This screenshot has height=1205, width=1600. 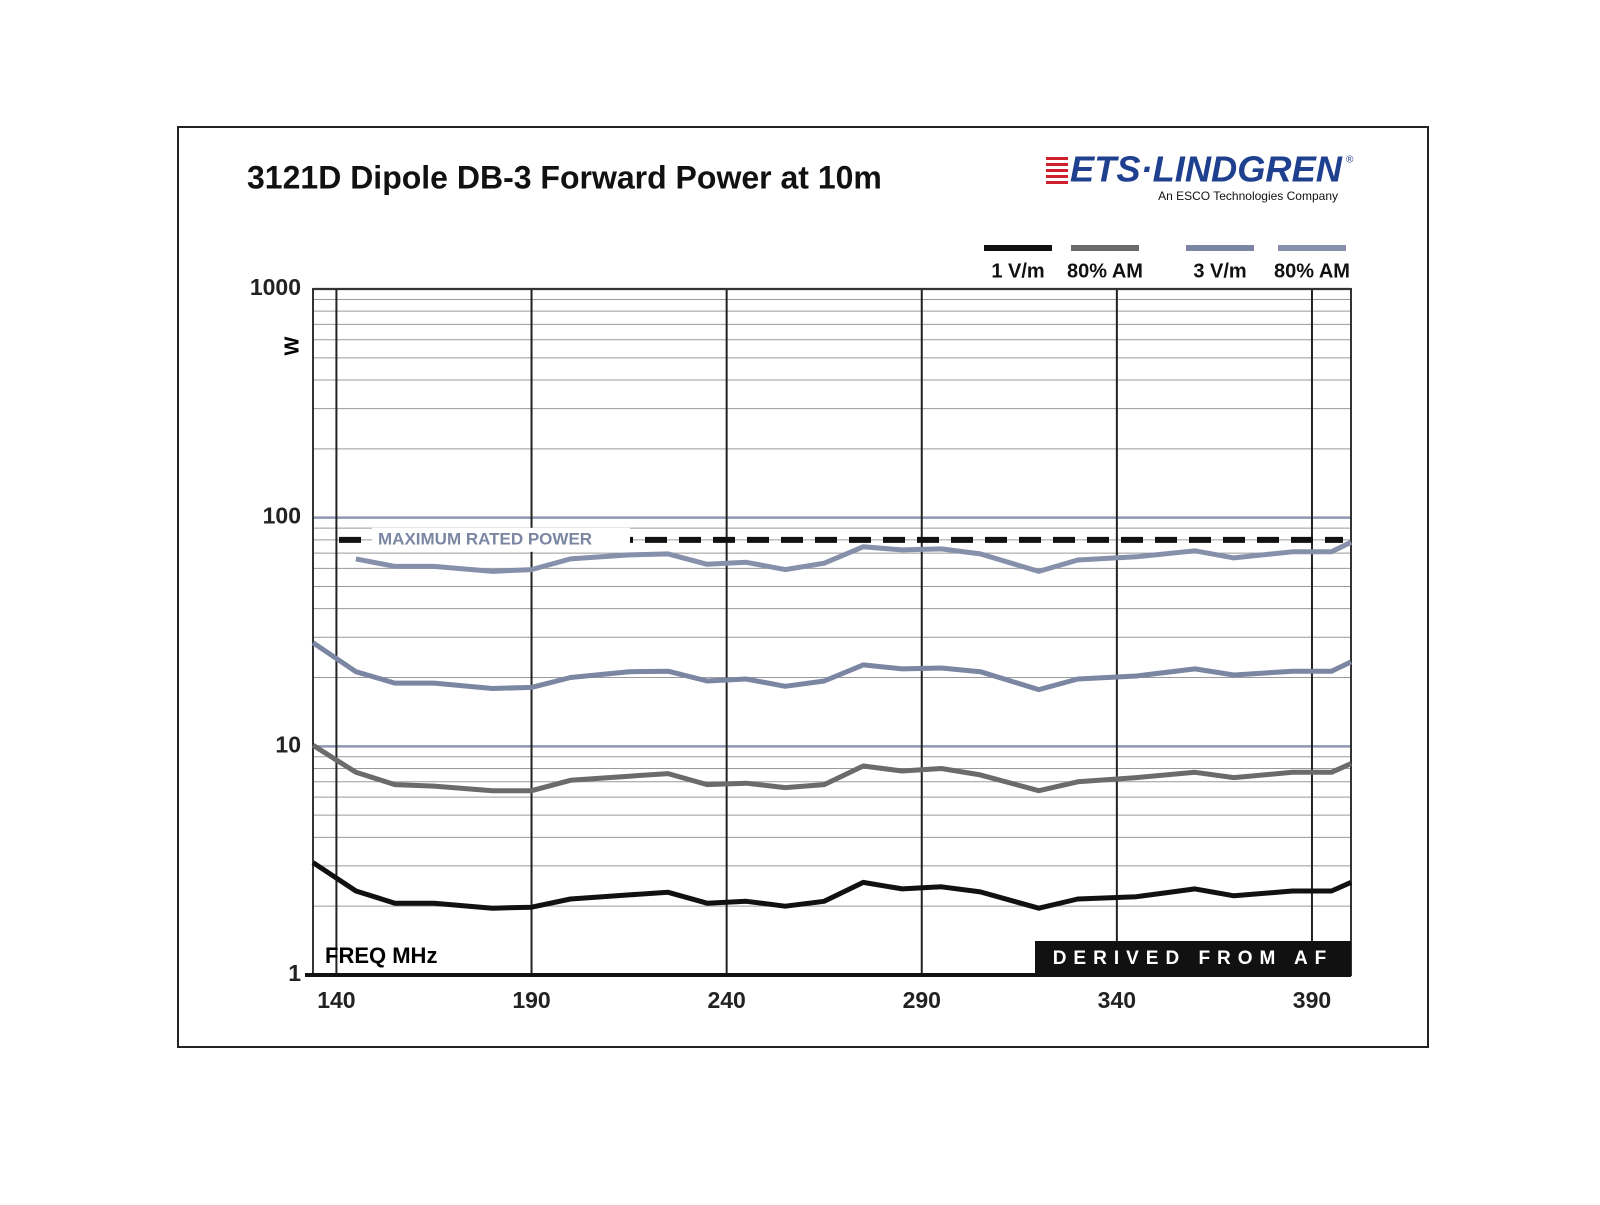 I want to click on x-axis-label: FREQ MHz, so click(x=381, y=955).